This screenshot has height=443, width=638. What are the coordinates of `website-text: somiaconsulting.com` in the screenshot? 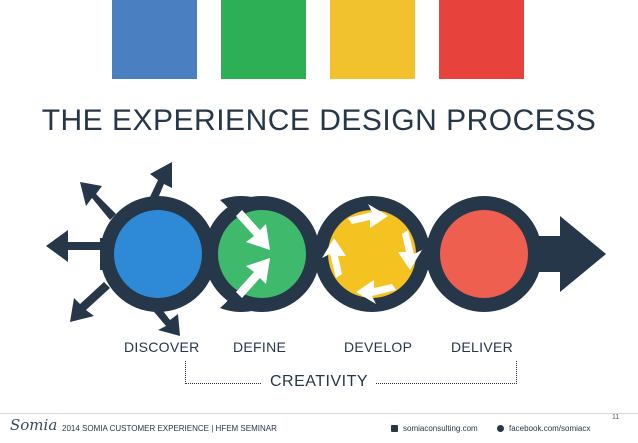 It's located at (440, 428).